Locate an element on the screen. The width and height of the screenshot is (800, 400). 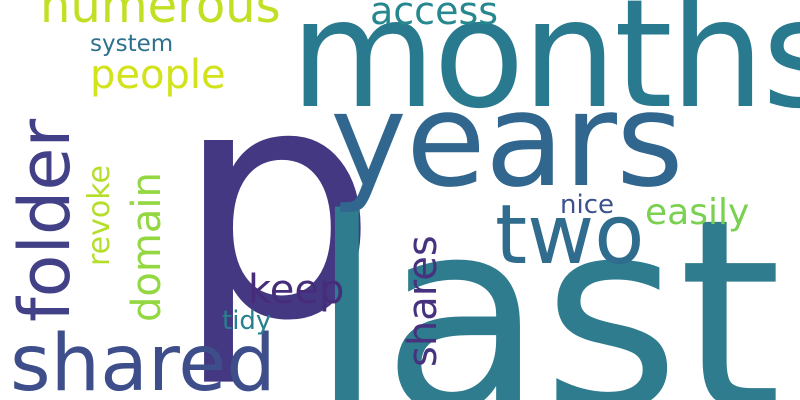
word-folder: folder is located at coordinates (45, 220).